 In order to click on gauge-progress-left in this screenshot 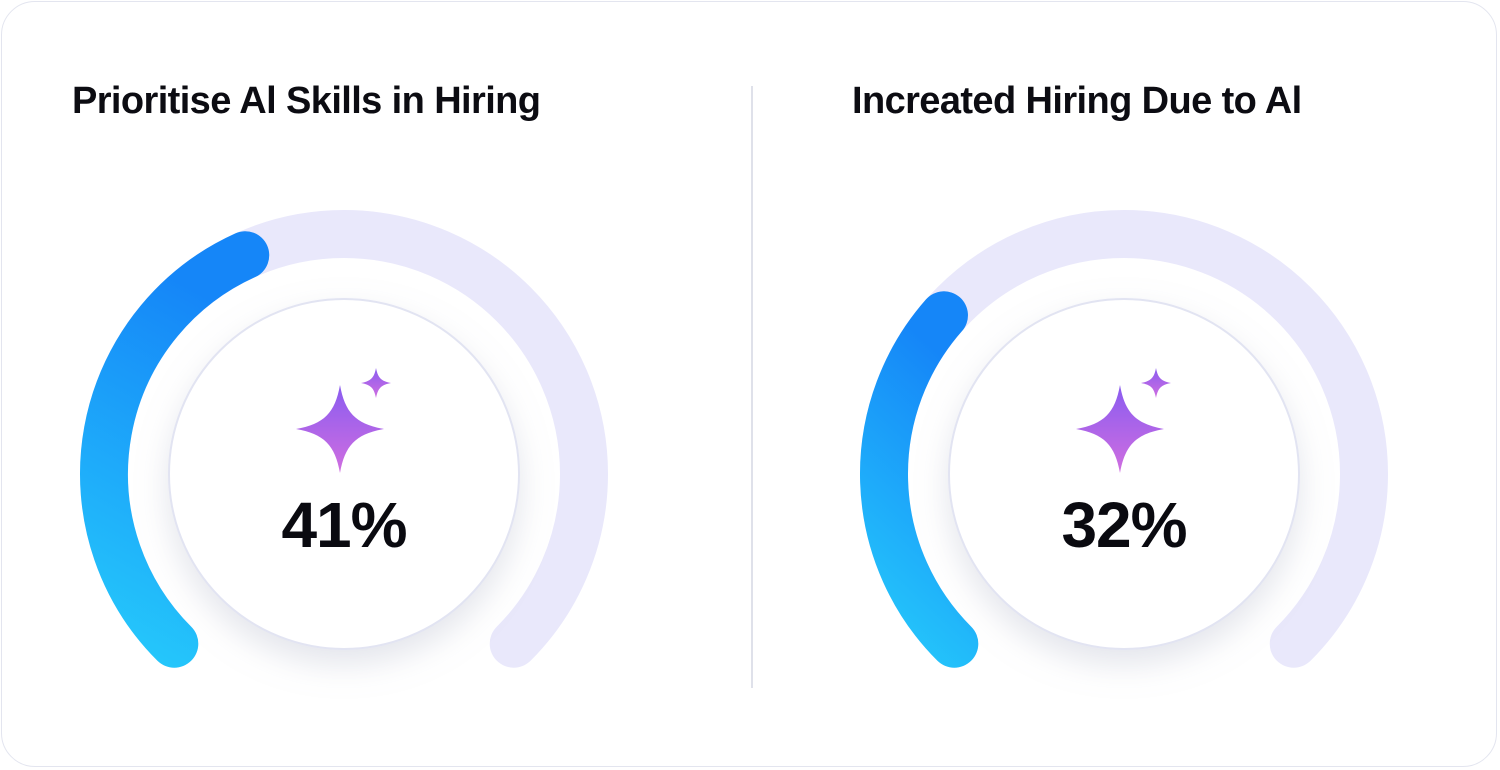, I will do `click(175, 449)`.